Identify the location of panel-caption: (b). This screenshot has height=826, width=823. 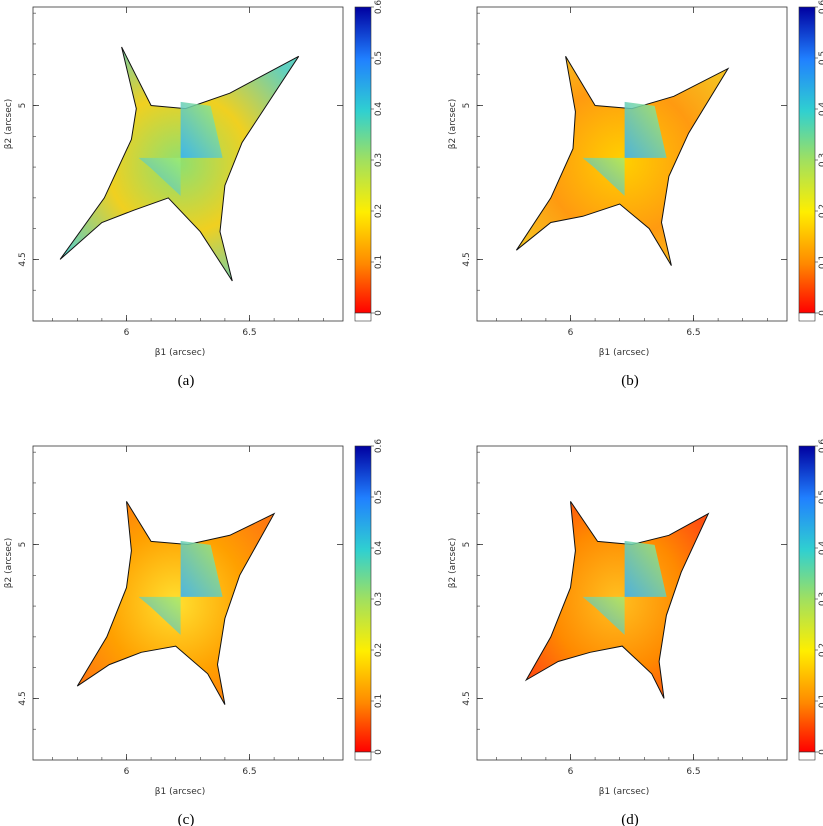
(630, 381).